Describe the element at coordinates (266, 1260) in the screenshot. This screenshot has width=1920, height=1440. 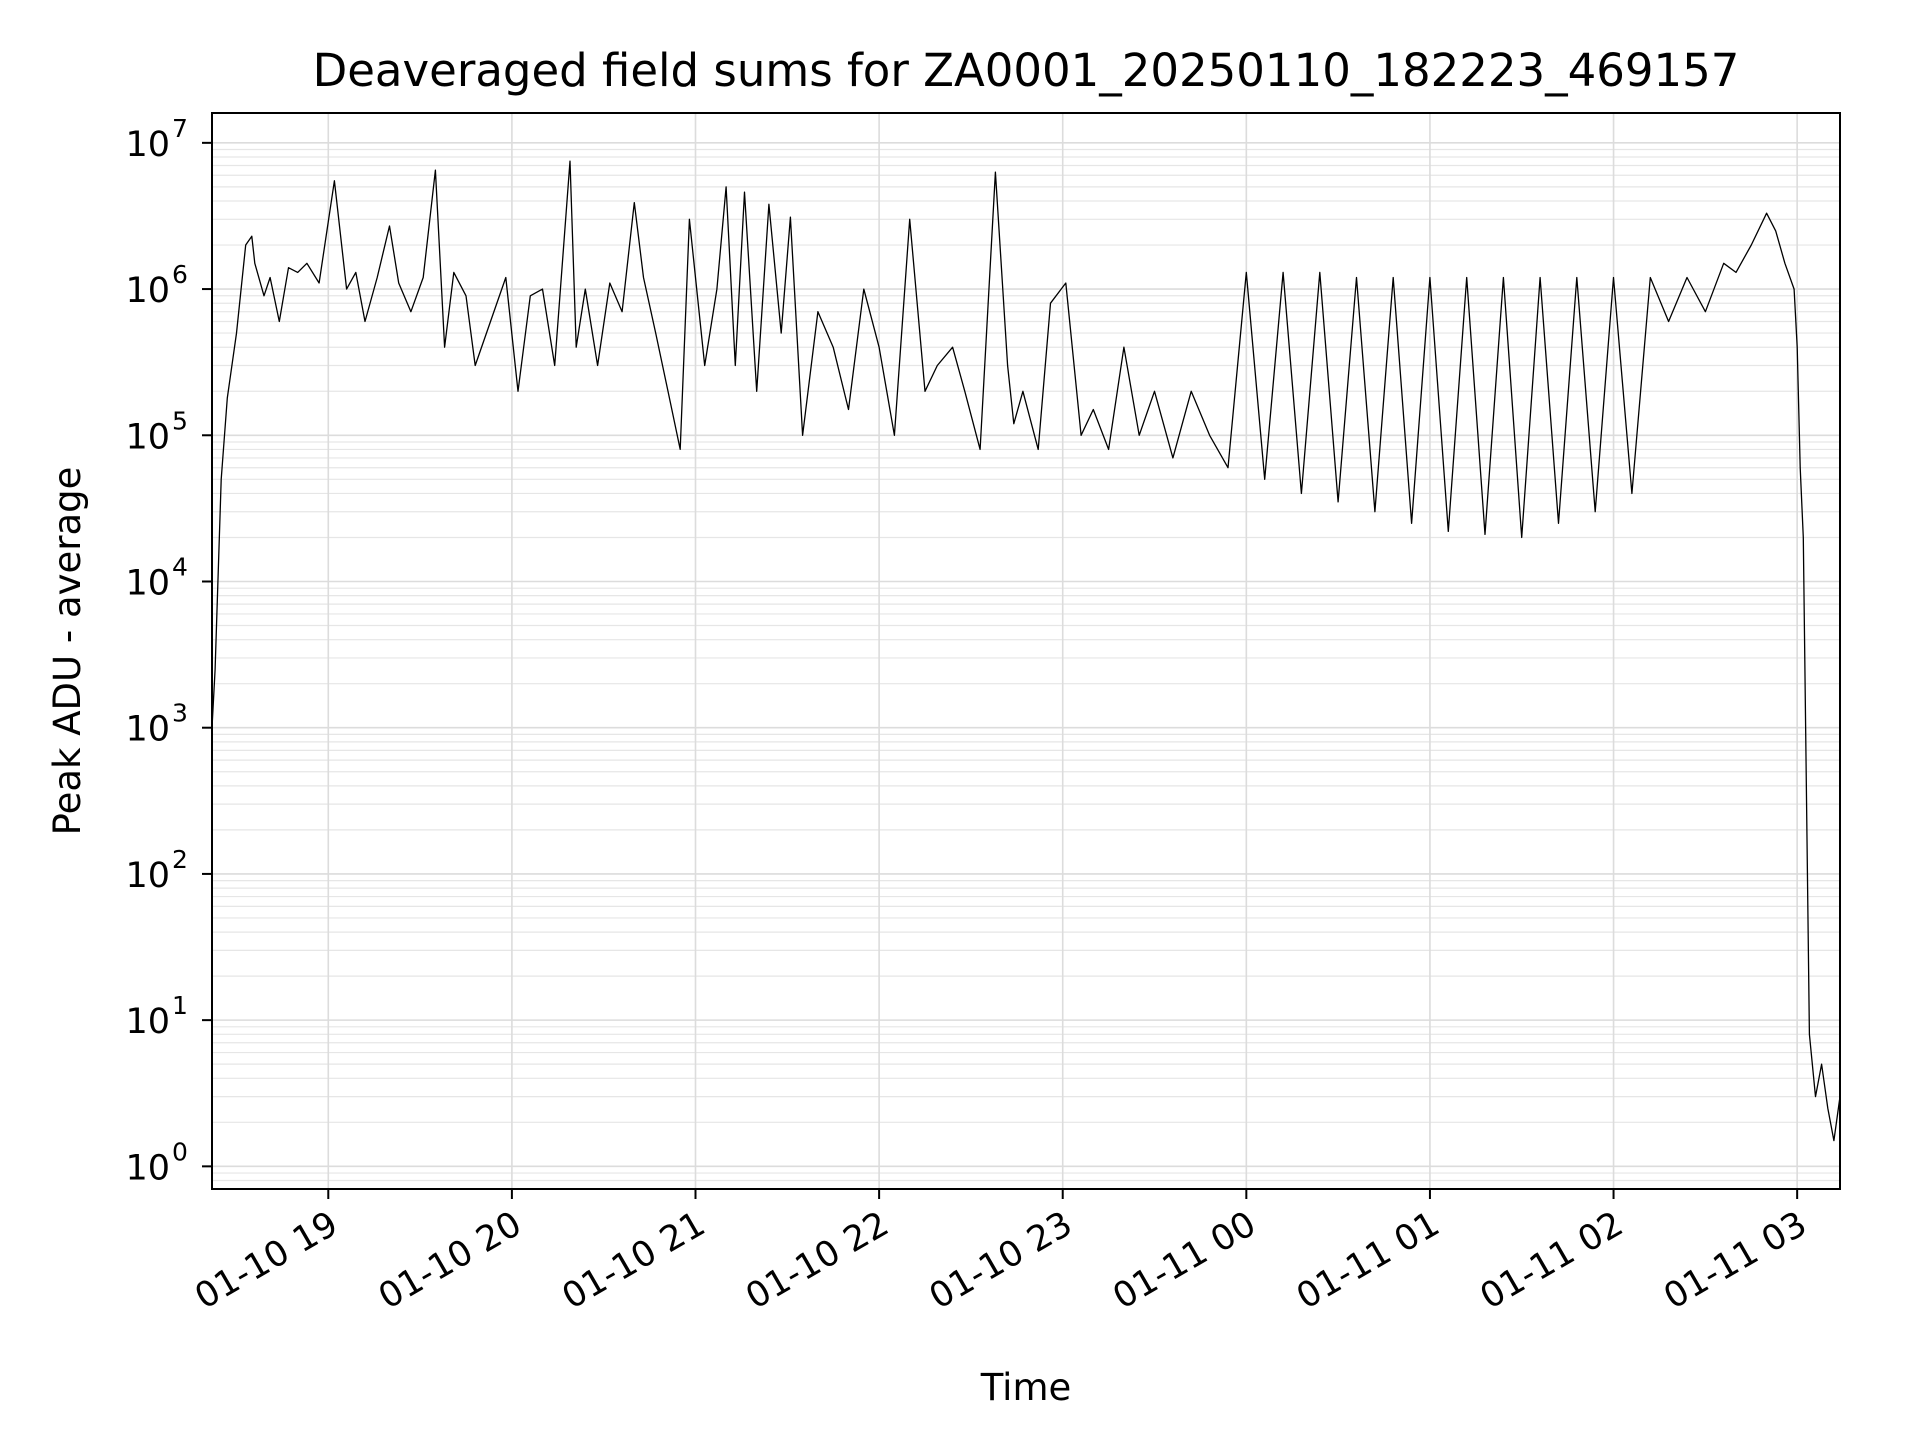
I see `x-tick-label: 01-10 19` at that location.